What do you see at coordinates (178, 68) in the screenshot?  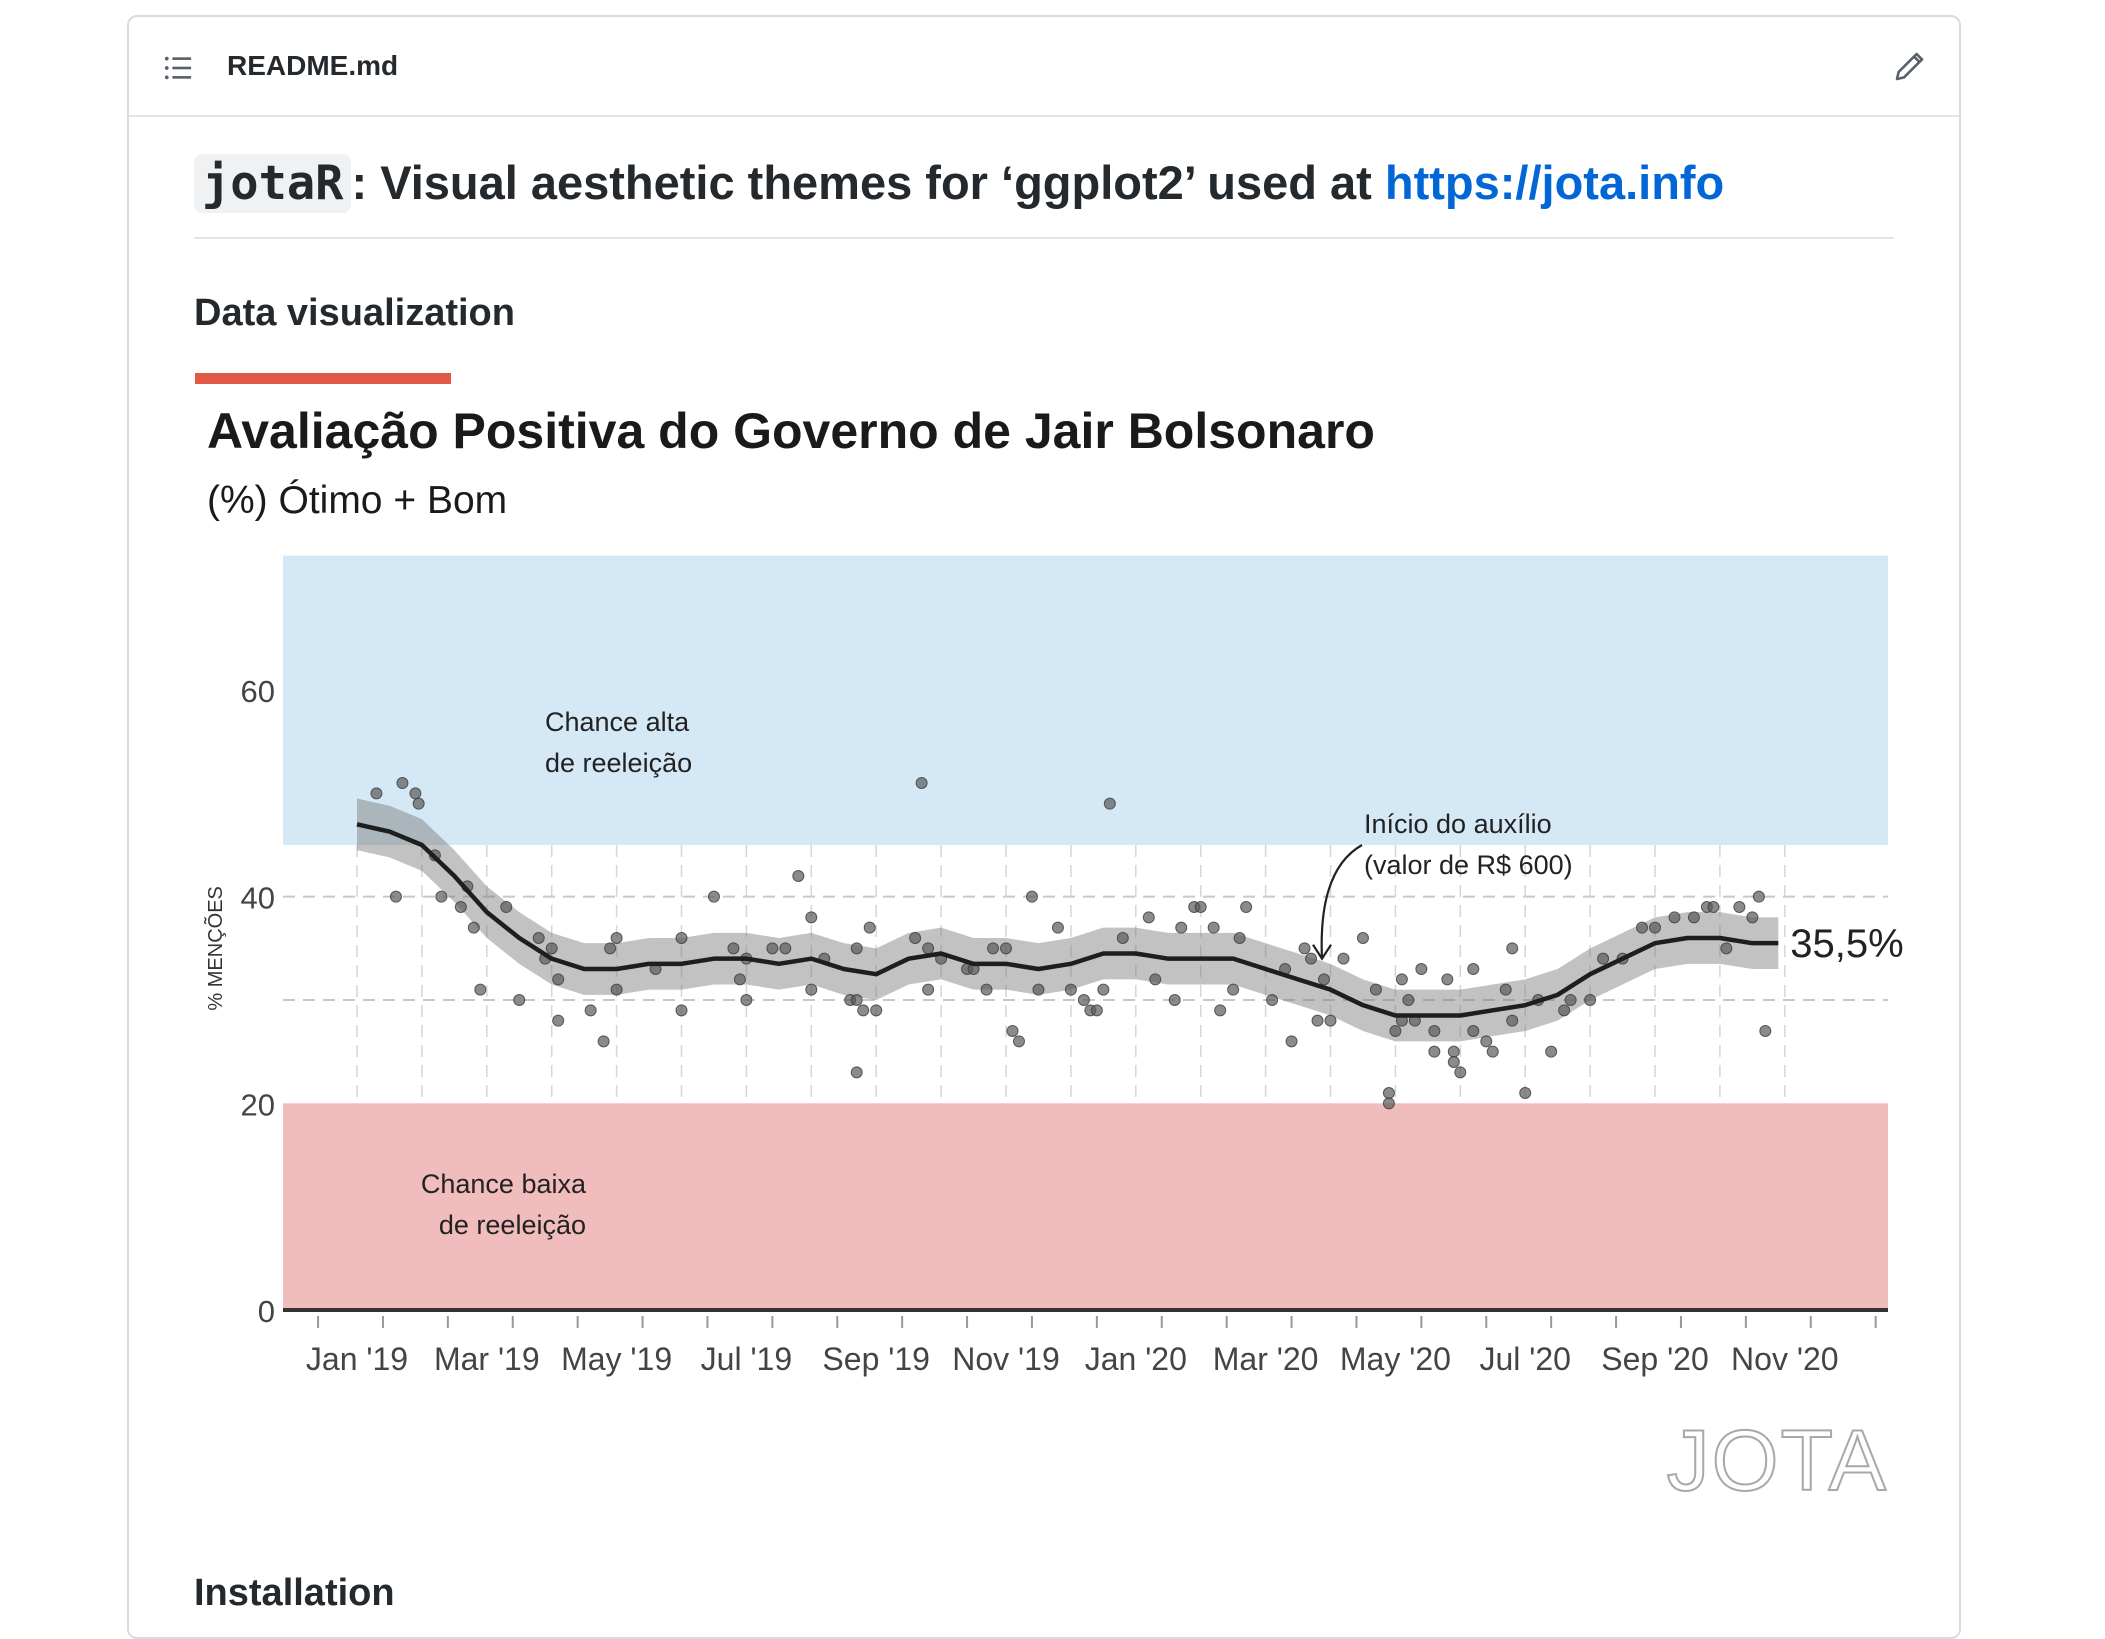 I see `list-icon` at bounding box center [178, 68].